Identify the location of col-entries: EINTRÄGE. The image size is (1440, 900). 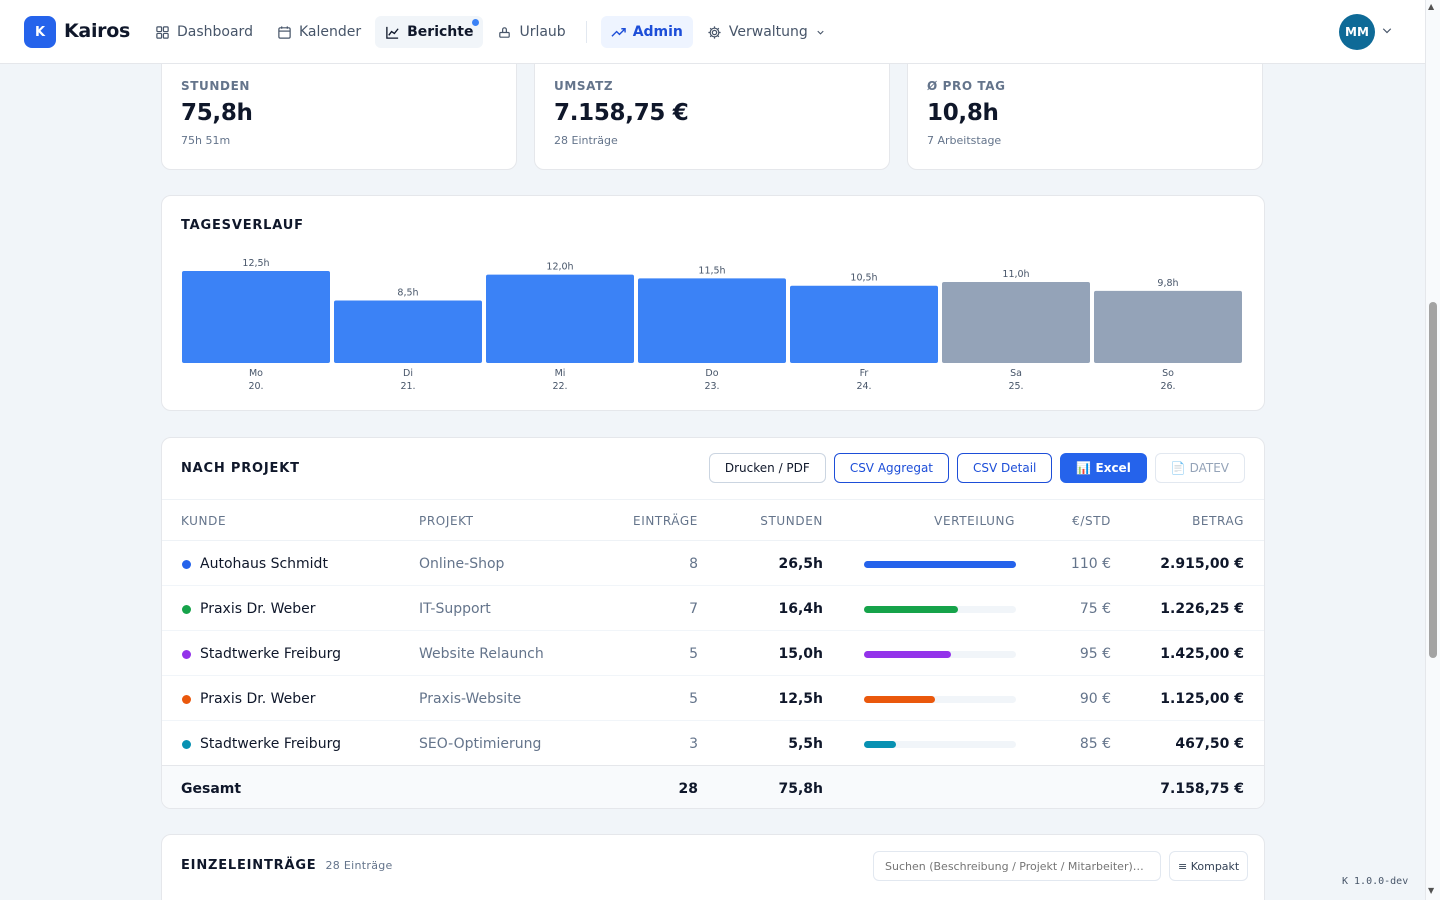
(665, 521).